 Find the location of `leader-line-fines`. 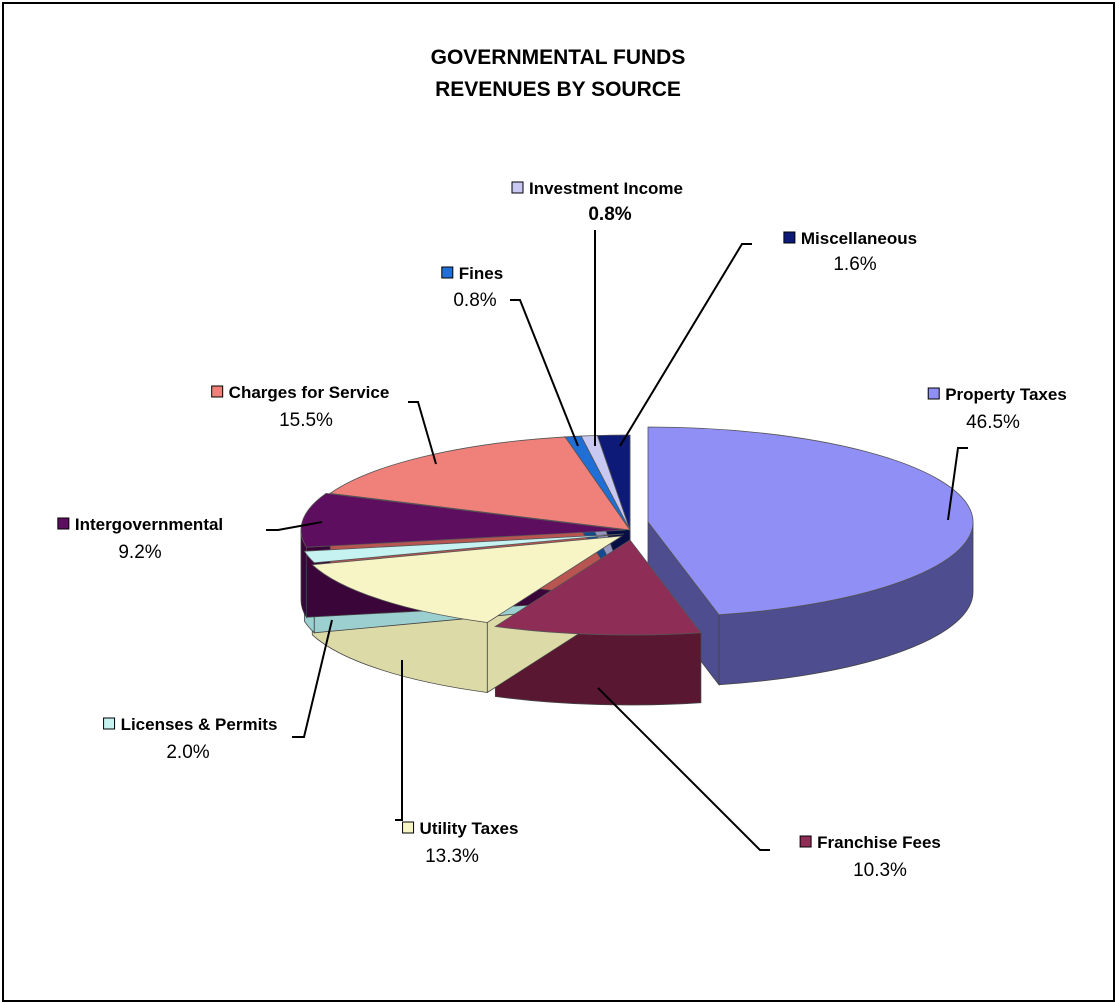

leader-line-fines is located at coordinates (544, 373).